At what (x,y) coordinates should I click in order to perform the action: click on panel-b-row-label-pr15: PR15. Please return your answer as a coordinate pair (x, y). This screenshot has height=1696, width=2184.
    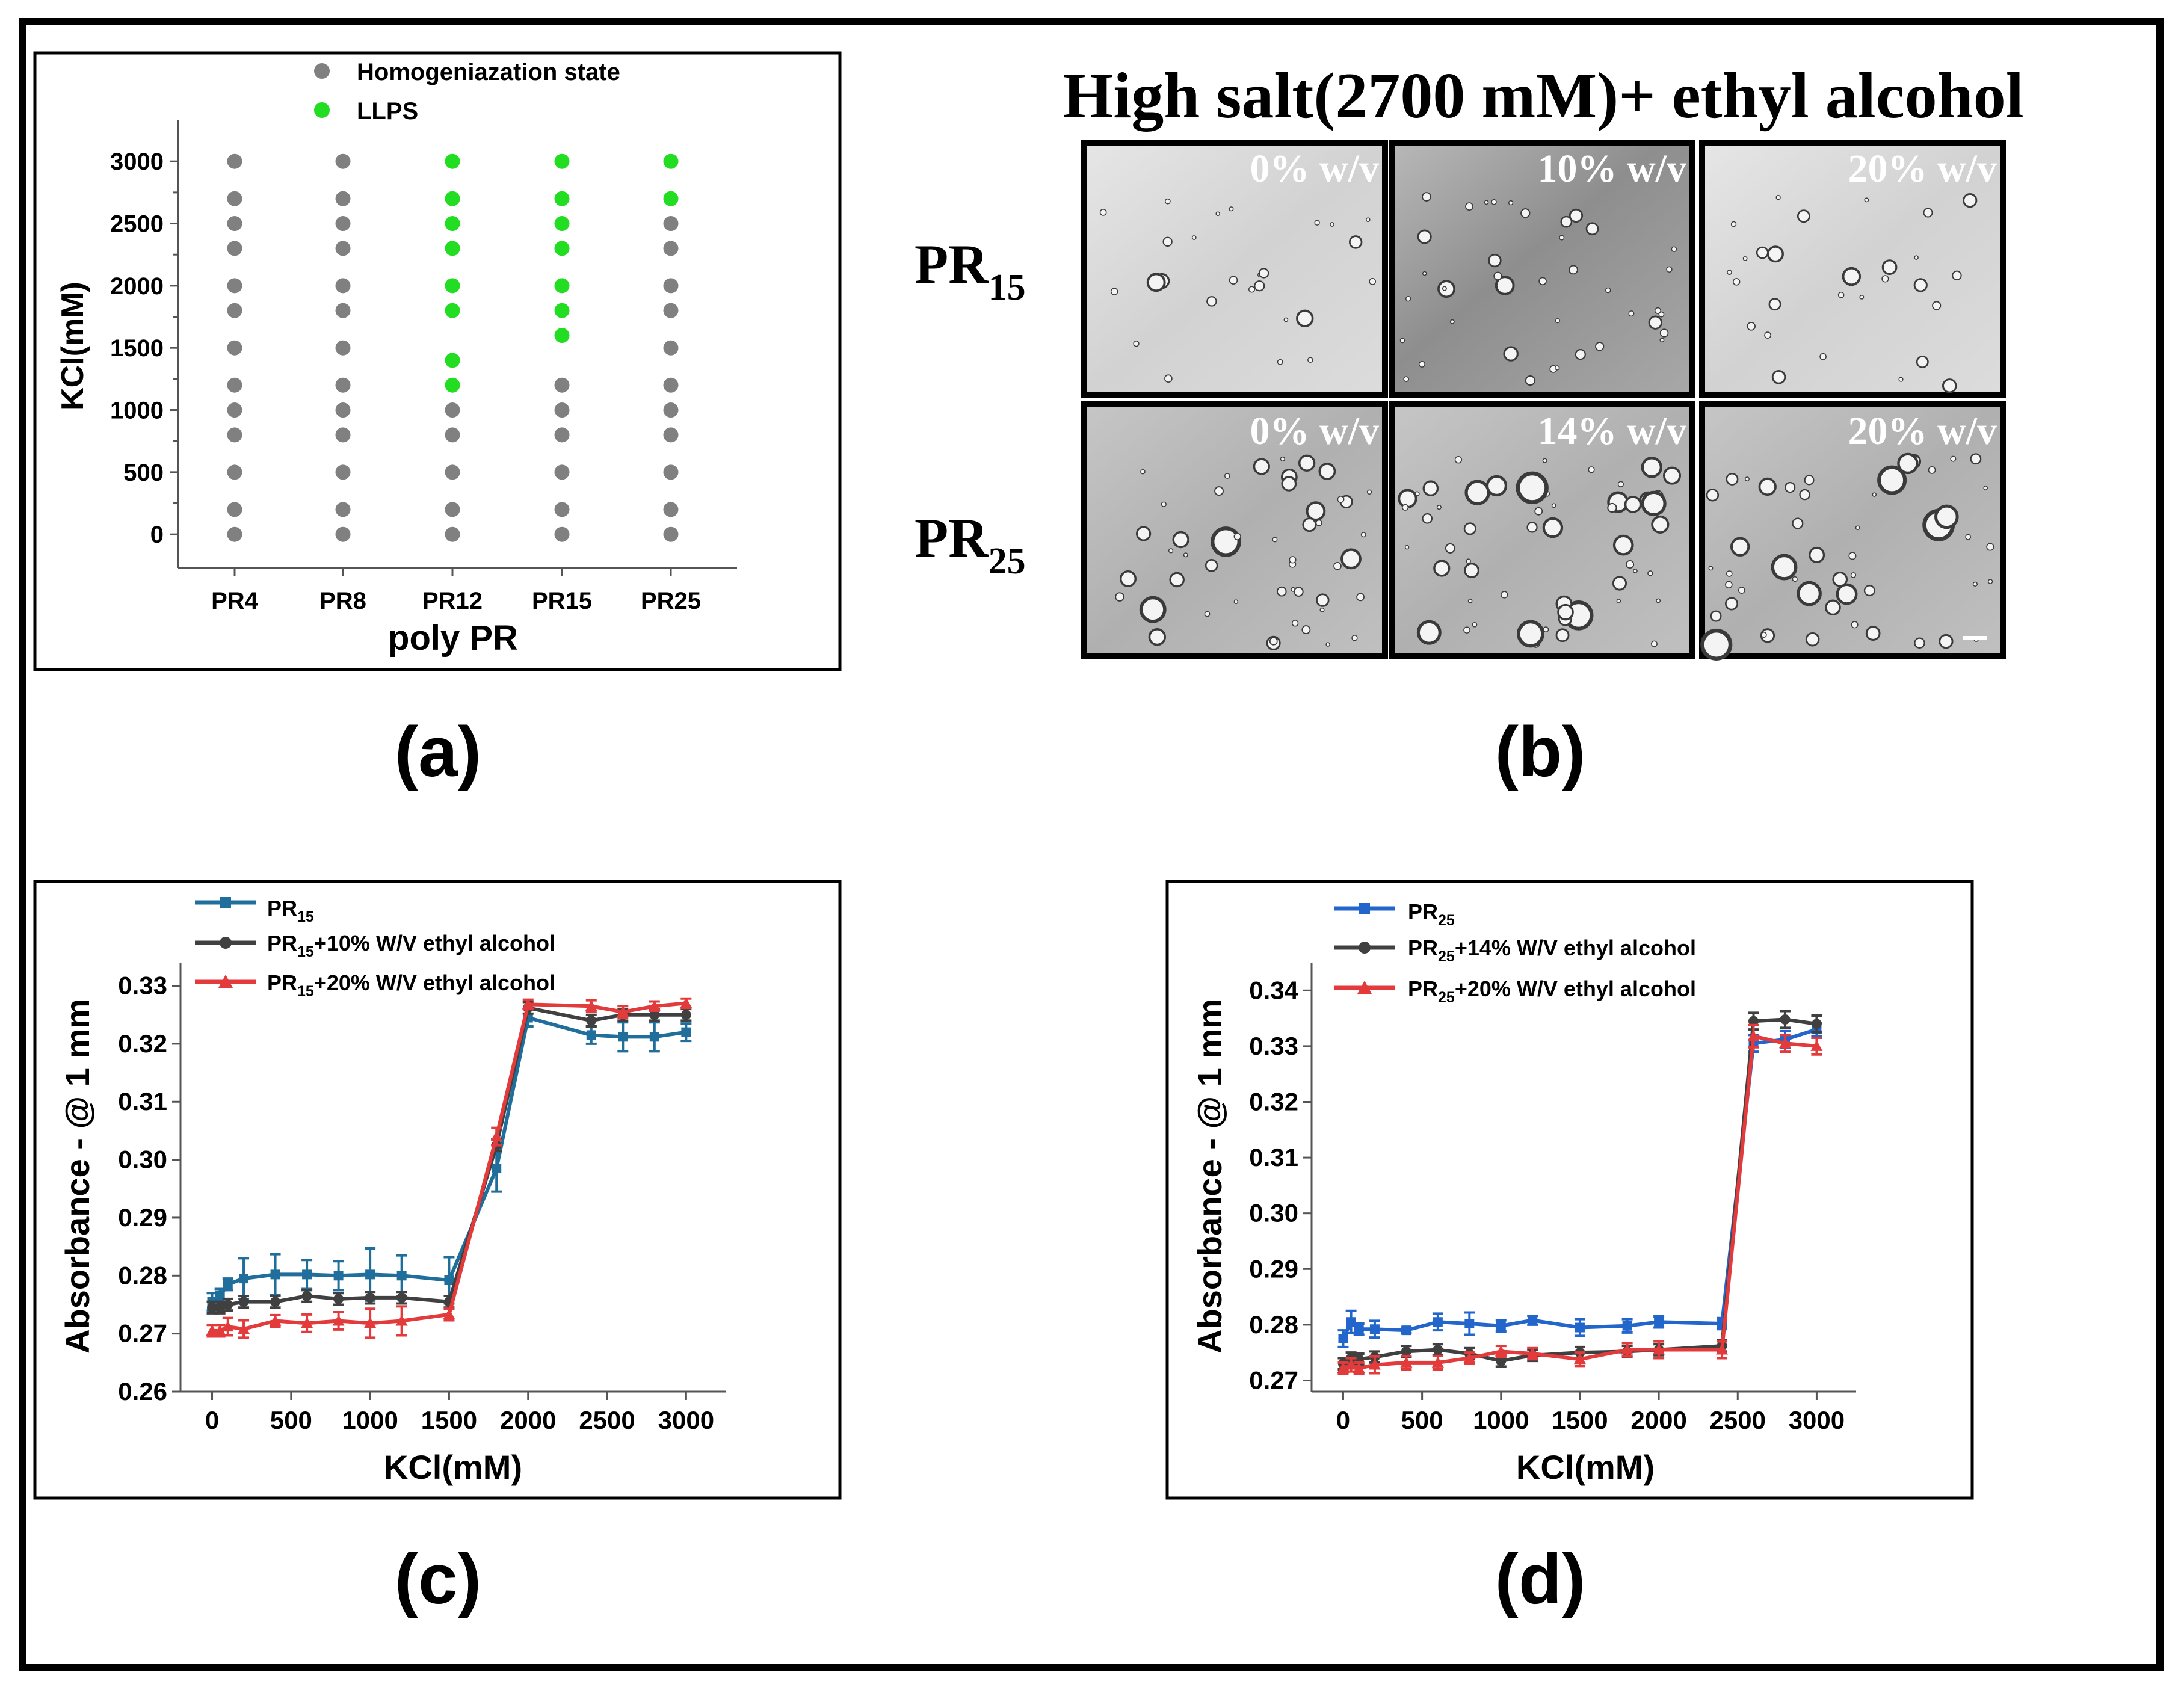
    Looking at the image, I should click on (971, 270).